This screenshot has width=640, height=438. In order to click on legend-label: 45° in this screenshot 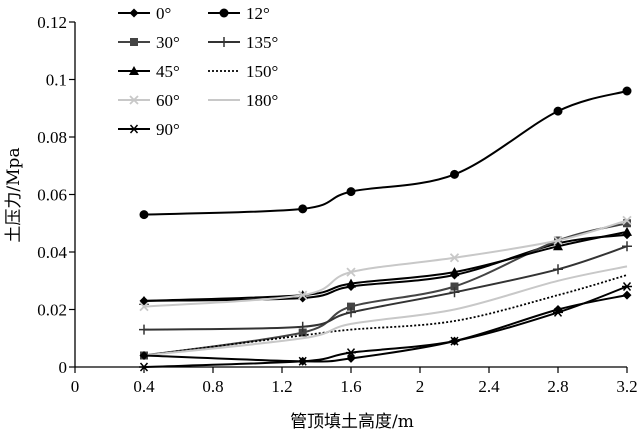, I will do `click(168, 71)`.